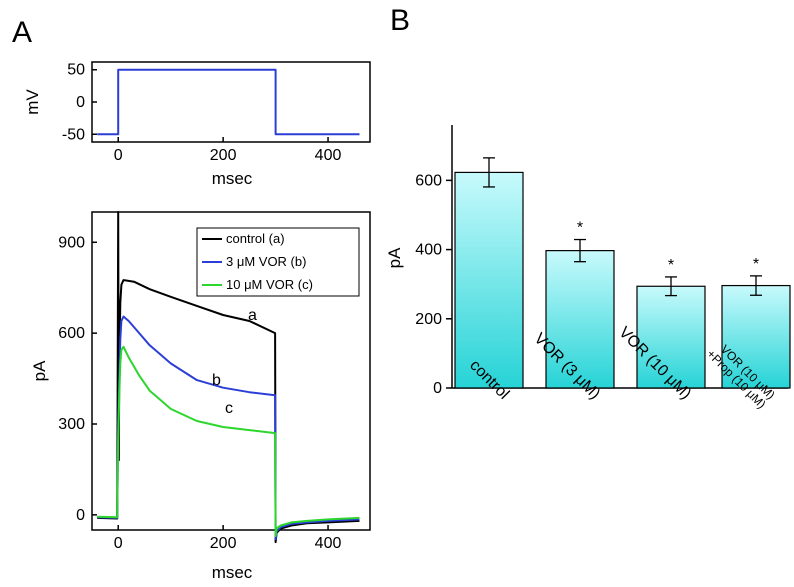 The image size is (794, 587). What do you see at coordinates (73, 134) in the screenshot?
I see `a-top-ytick-label-0: -50` at bounding box center [73, 134].